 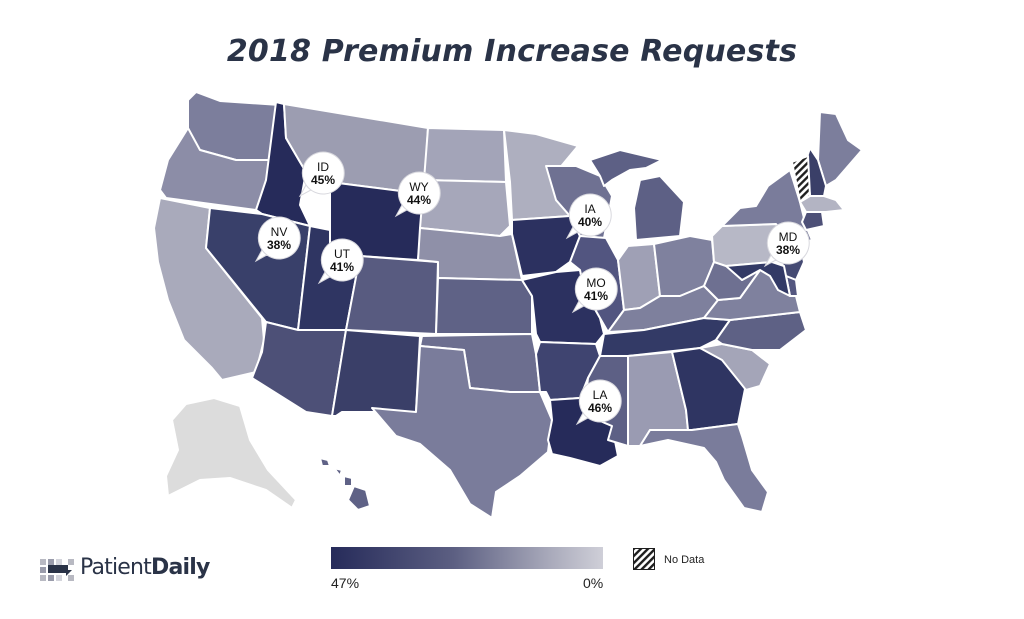 What do you see at coordinates (684, 560) in the screenshot?
I see `no-data-label: No Data` at bounding box center [684, 560].